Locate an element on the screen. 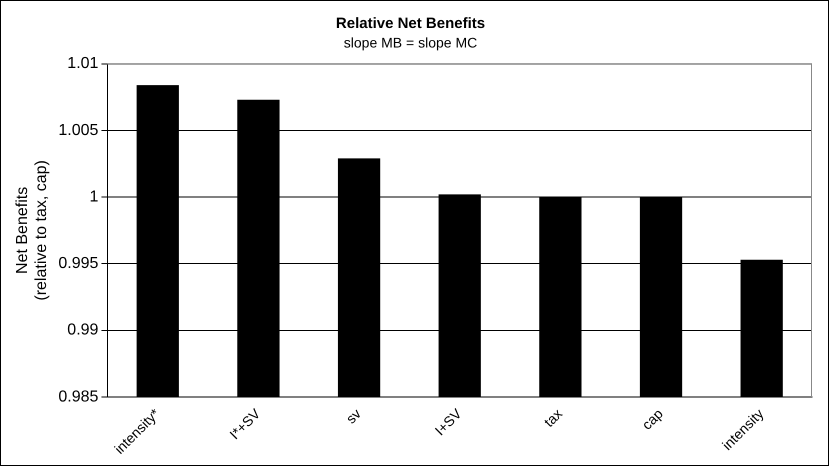  chart-title: Relative Net Benefits is located at coordinates (411, 23).